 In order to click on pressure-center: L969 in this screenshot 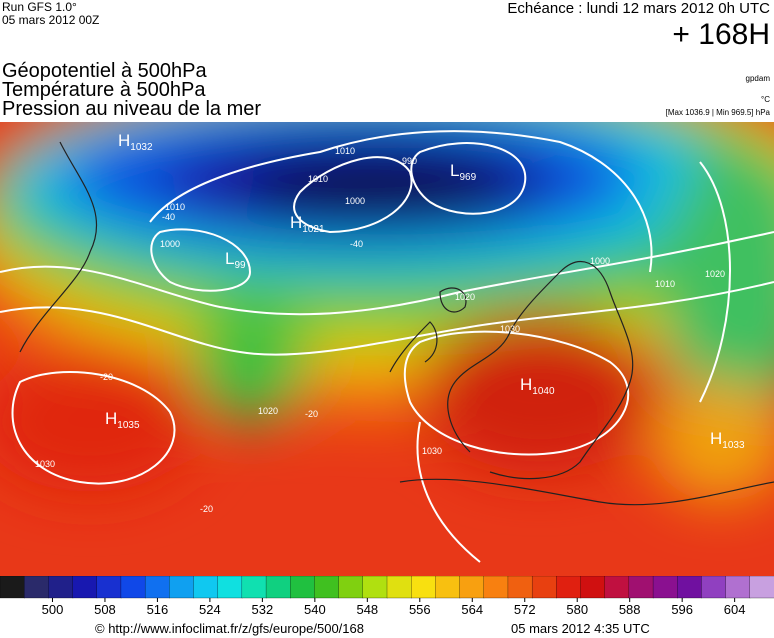, I will do `click(463, 172)`.